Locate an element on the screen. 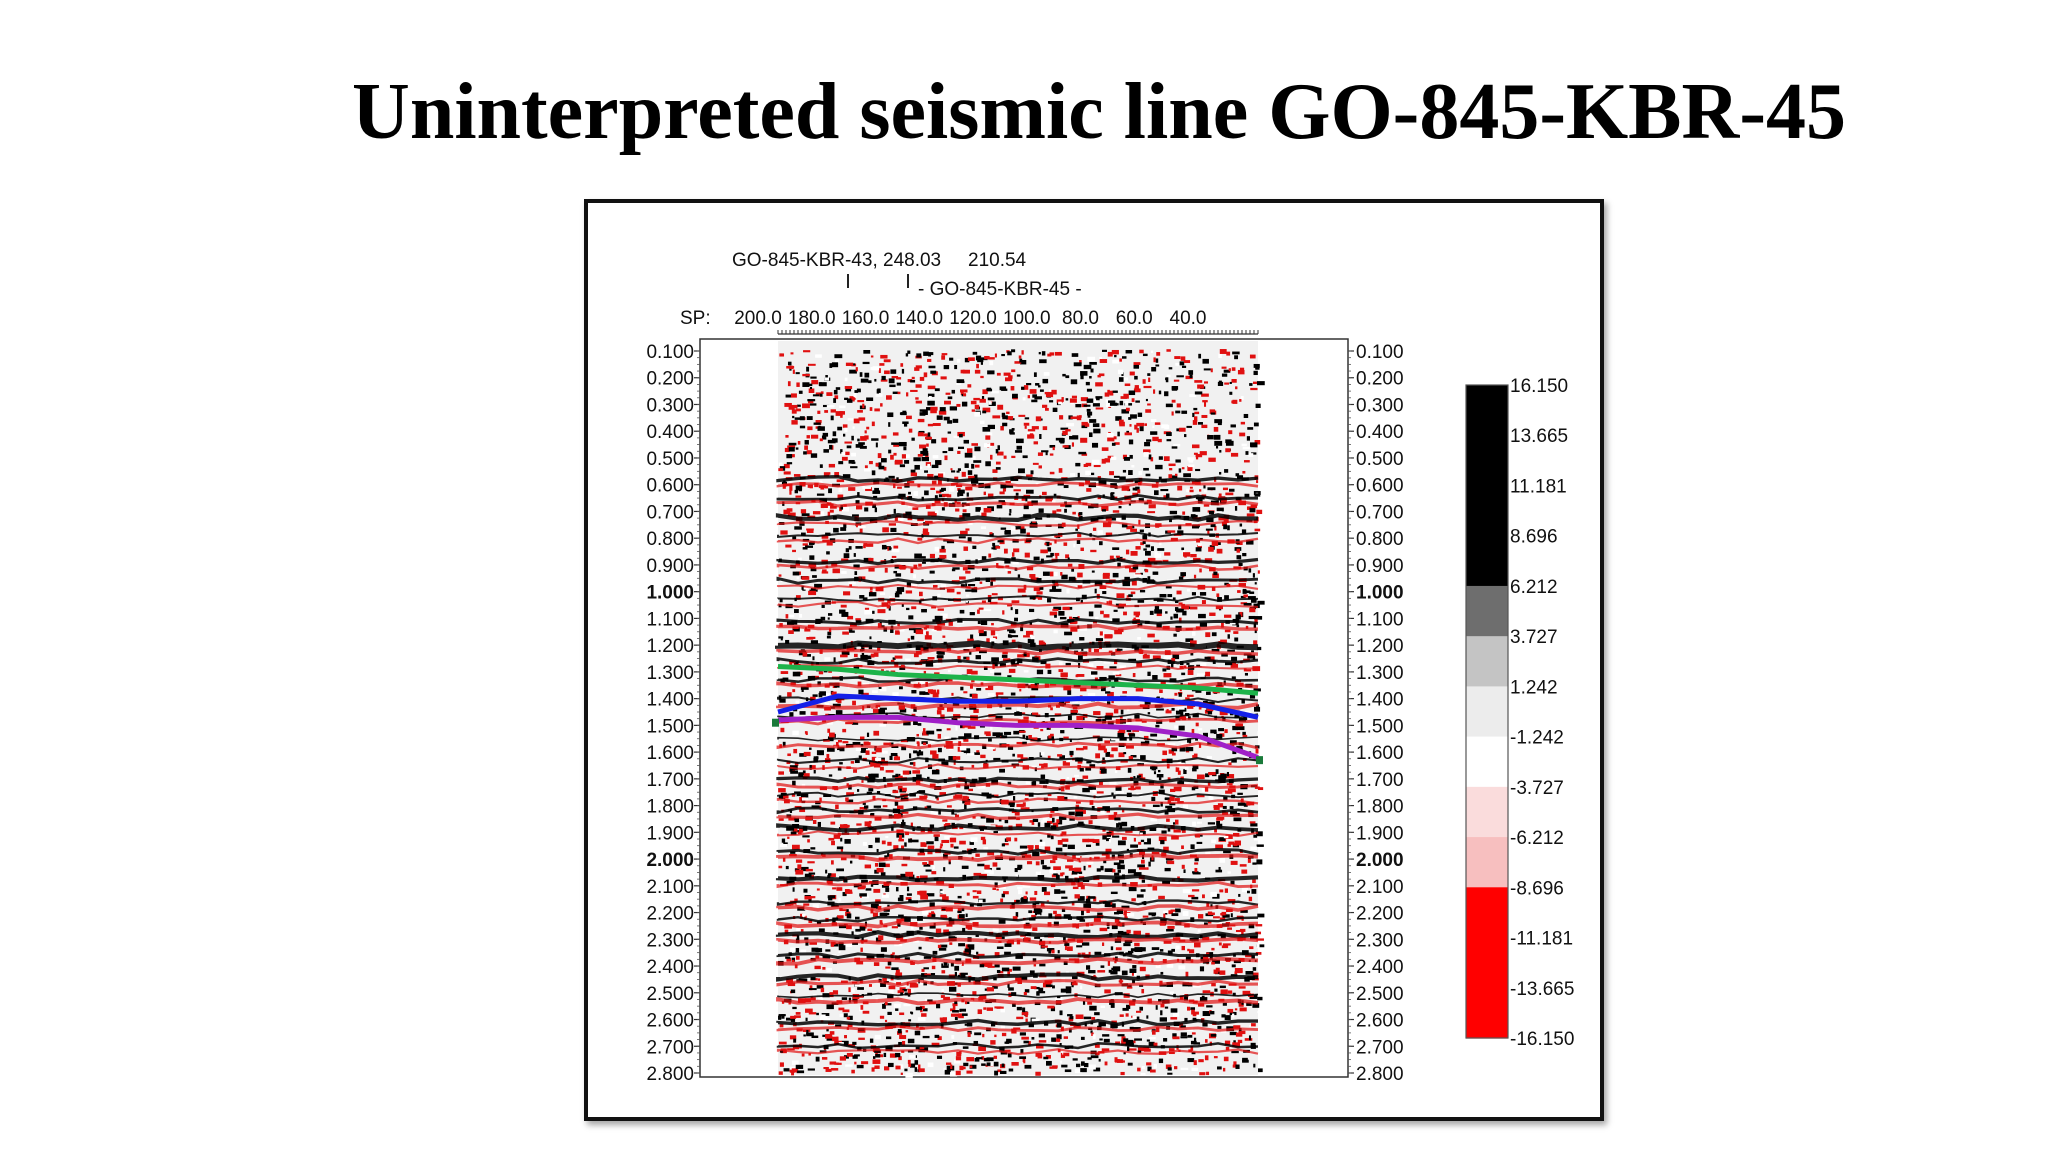  shot-point-label: 140.0 is located at coordinates (919, 318).